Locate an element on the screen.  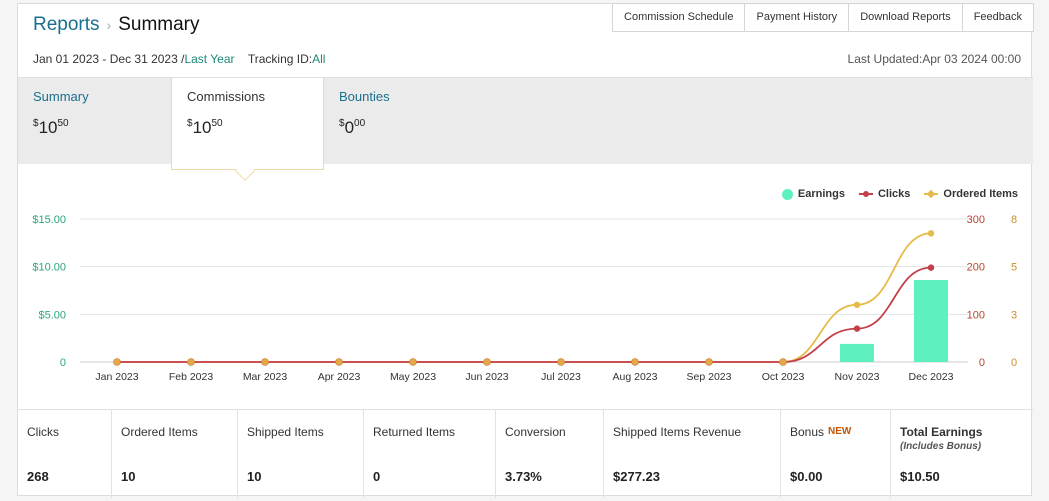
last-updated: Last Updated:Apr 03 2024 00:00 is located at coordinates (934, 59).